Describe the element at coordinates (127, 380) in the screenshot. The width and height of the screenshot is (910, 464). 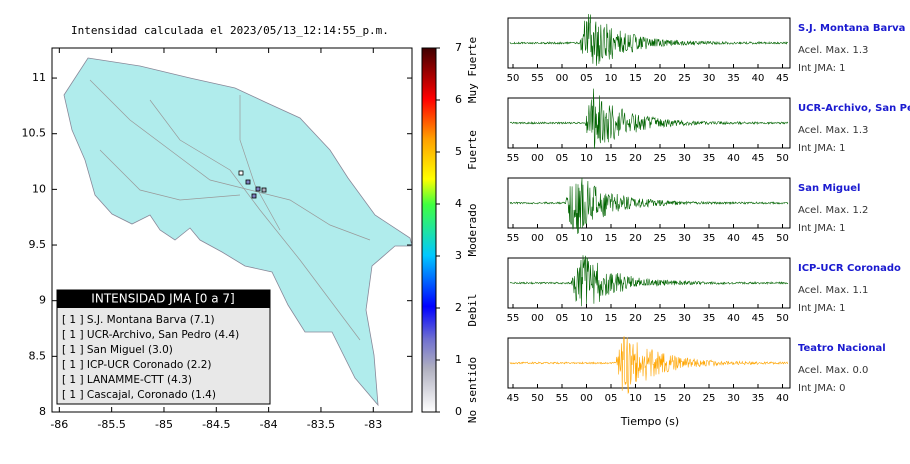
I see `legend-item: [ 1 ] LANAMME-CTT (4.3)` at that location.